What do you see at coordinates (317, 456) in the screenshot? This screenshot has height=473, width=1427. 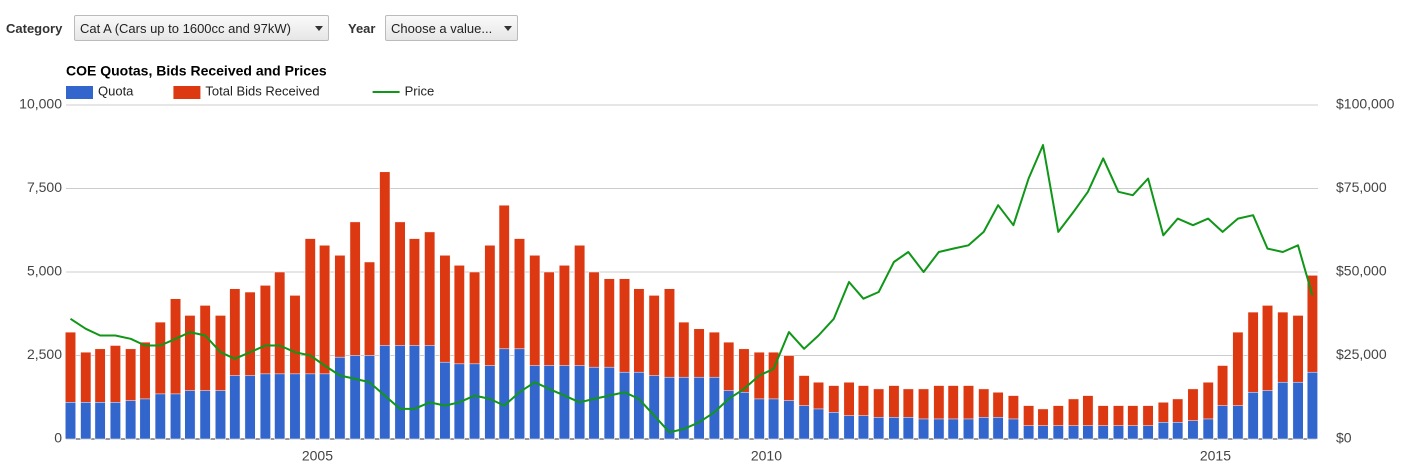 I see `x-tick-label: 2005` at bounding box center [317, 456].